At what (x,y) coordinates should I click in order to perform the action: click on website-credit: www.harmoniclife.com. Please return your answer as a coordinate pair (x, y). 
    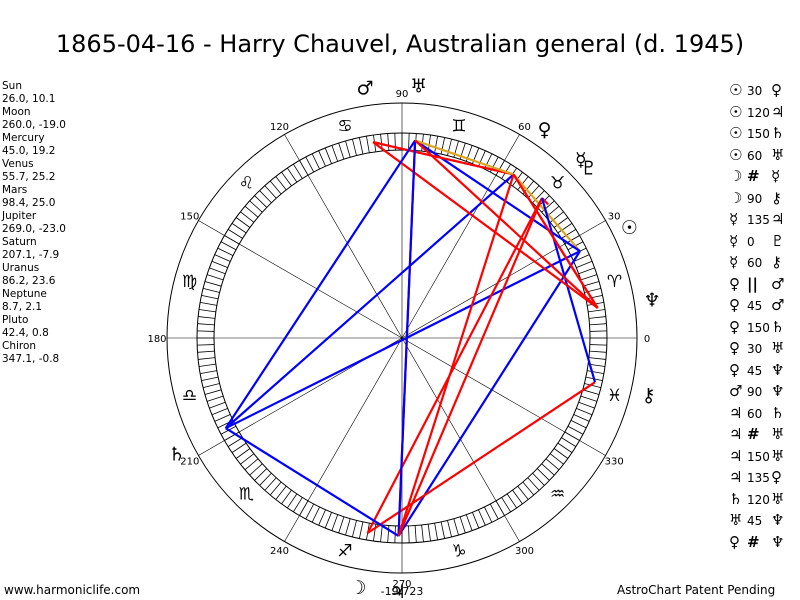
    Looking at the image, I should click on (72, 590).